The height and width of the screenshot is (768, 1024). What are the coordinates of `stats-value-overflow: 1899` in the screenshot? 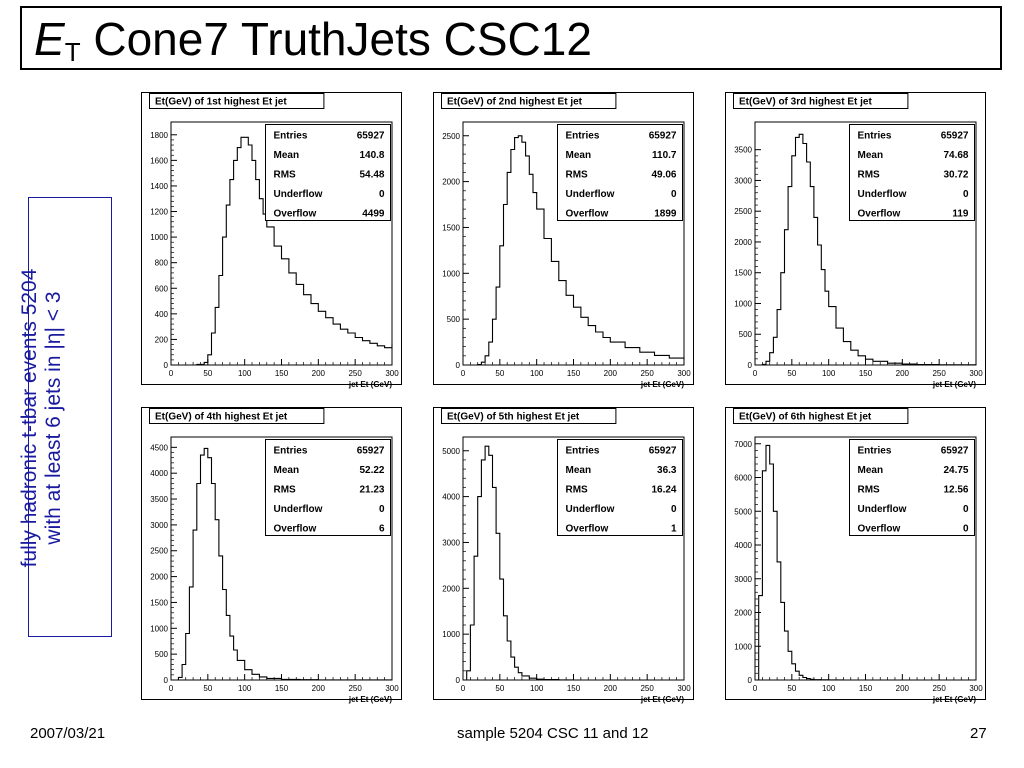 It's located at (665, 214).